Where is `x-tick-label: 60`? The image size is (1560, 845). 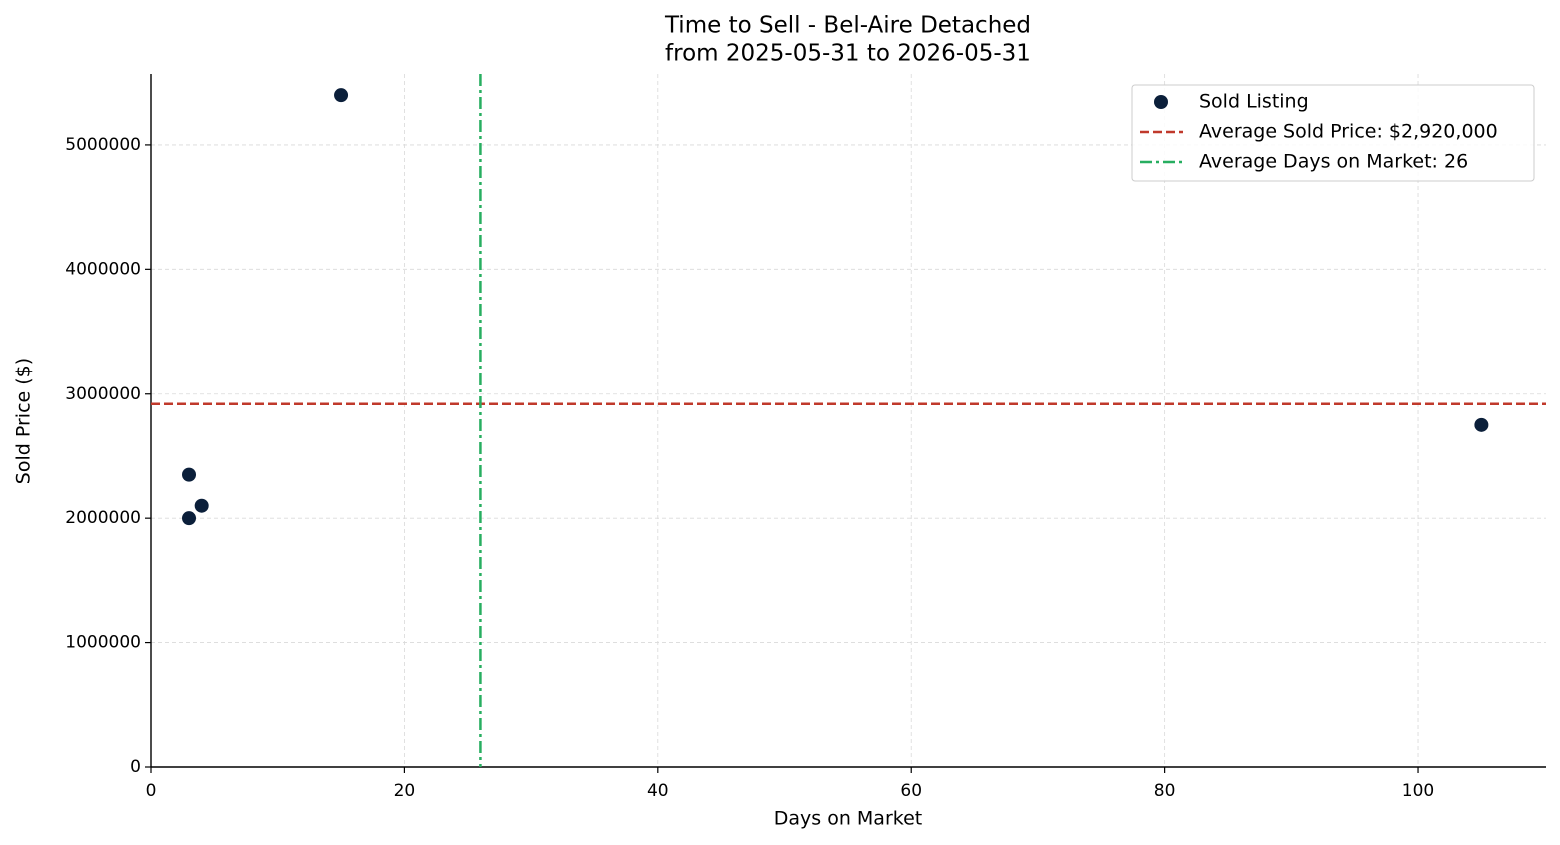 x-tick-label: 60 is located at coordinates (911, 791).